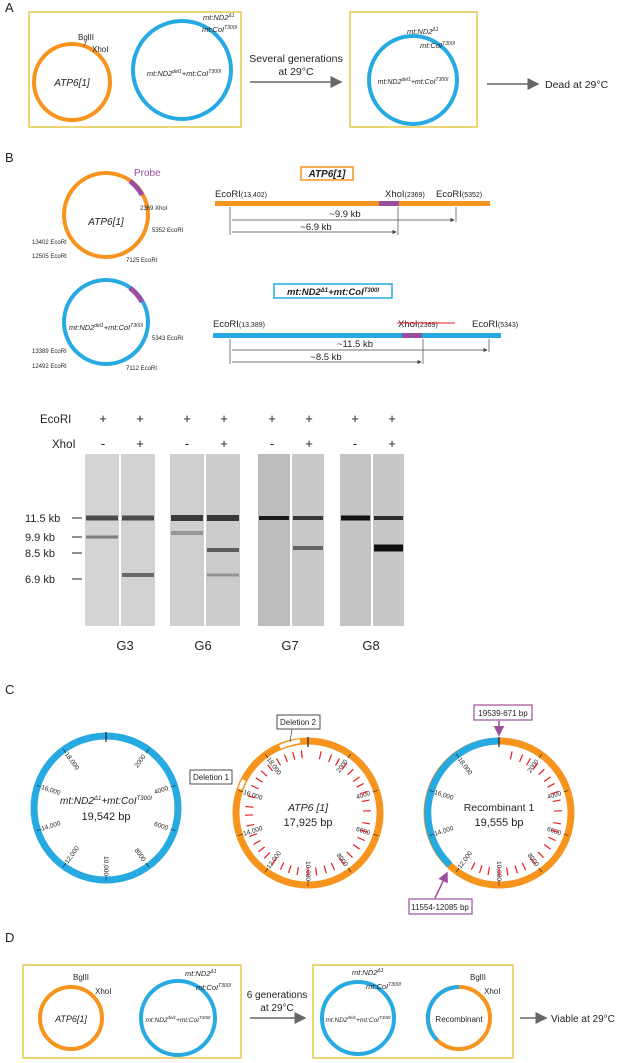 Image resolution: width=617 pixels, height=1063 pixels. Describe the element at coordinates (352, 203) in the screenshot. I see `atp-map-bar` at that location.